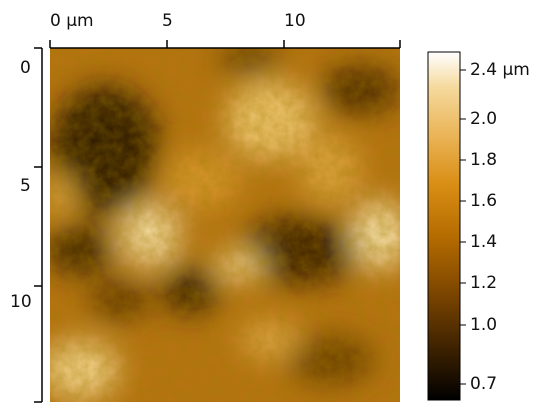  Describe the element at coordinates (463, 227) in the screenshot. I see `colorbar-ticks` at that location.